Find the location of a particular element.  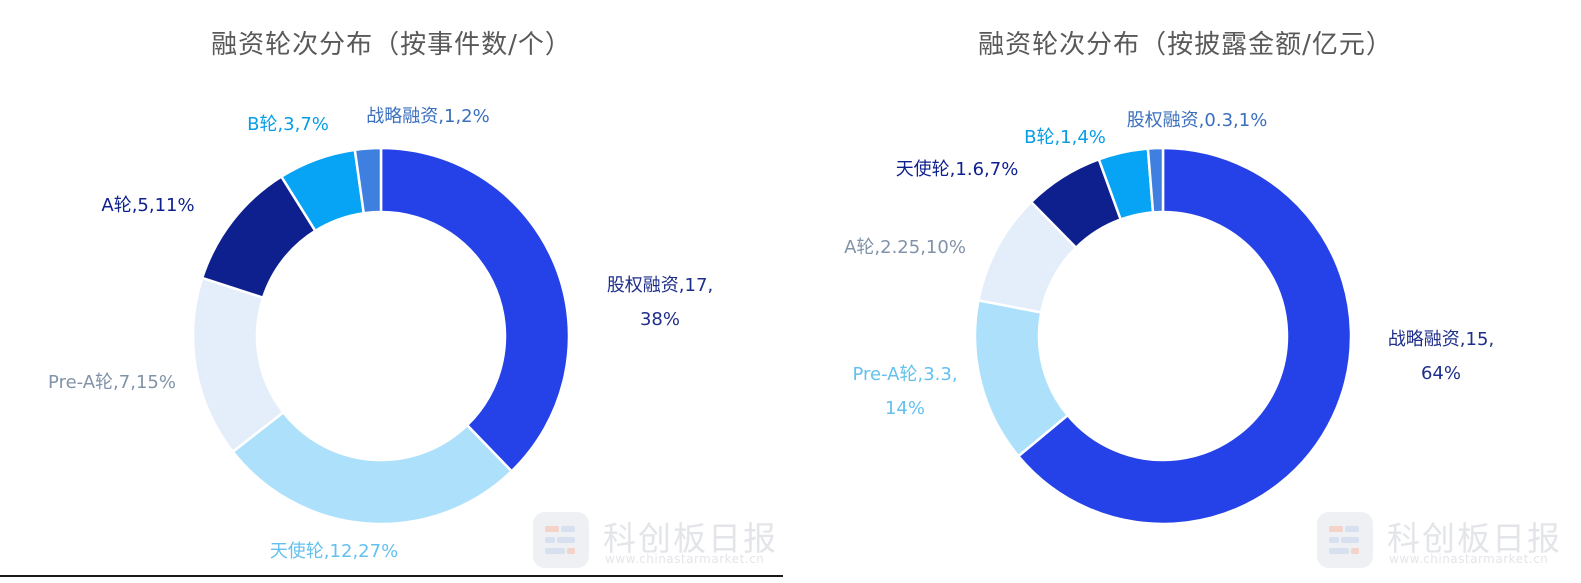

slice-label-line: 股权融资,0.3,1% is located at coordinates (1197, 120).